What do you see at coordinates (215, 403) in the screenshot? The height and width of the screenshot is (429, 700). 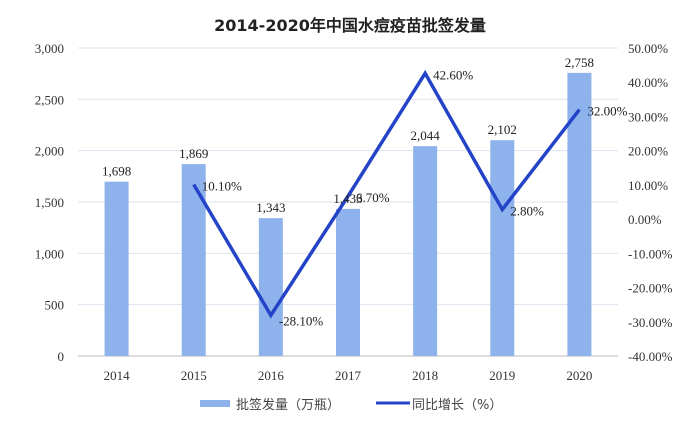 I see `legend-bar-swatch` at bounding box center [215, 403].